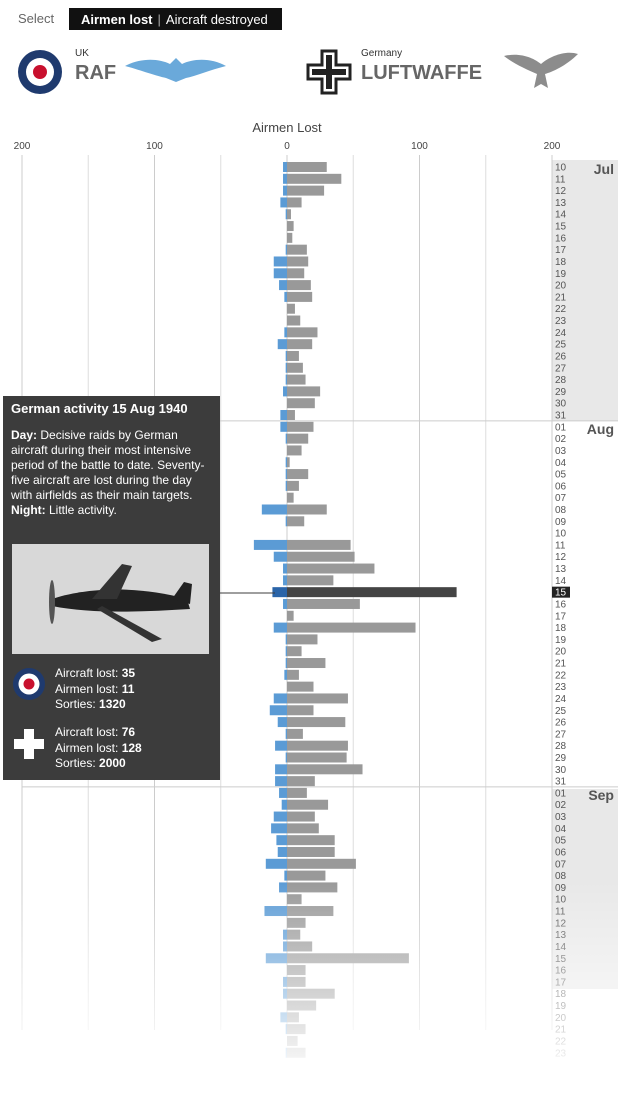 Image resolution: width=625 pixels, height=1111 pixels. I want to click on stat-row: Aircraft lost: 35, so click(95, 674).